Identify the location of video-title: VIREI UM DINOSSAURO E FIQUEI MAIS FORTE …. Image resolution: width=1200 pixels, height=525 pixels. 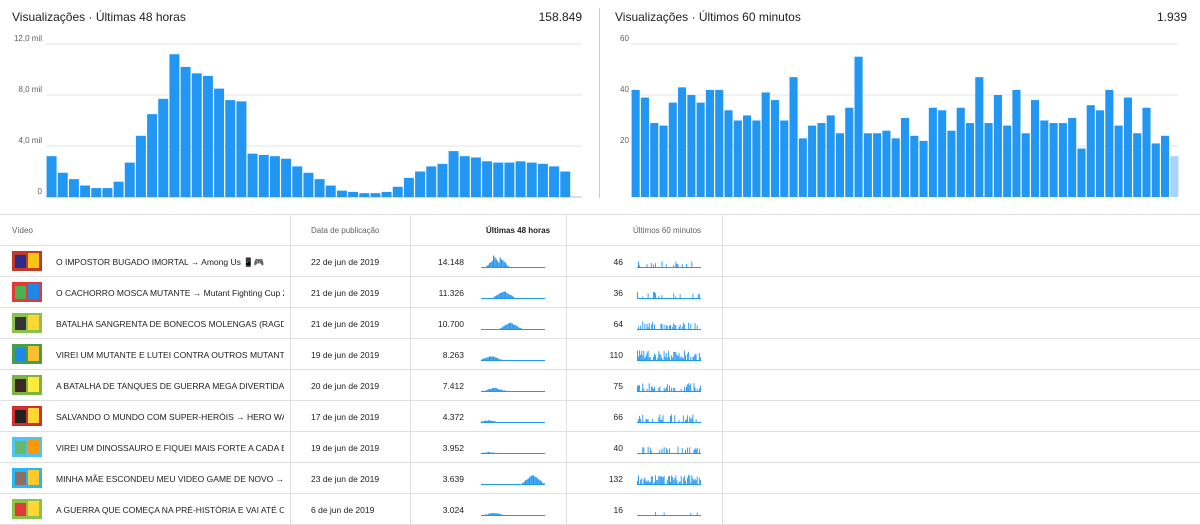
(170, 448).